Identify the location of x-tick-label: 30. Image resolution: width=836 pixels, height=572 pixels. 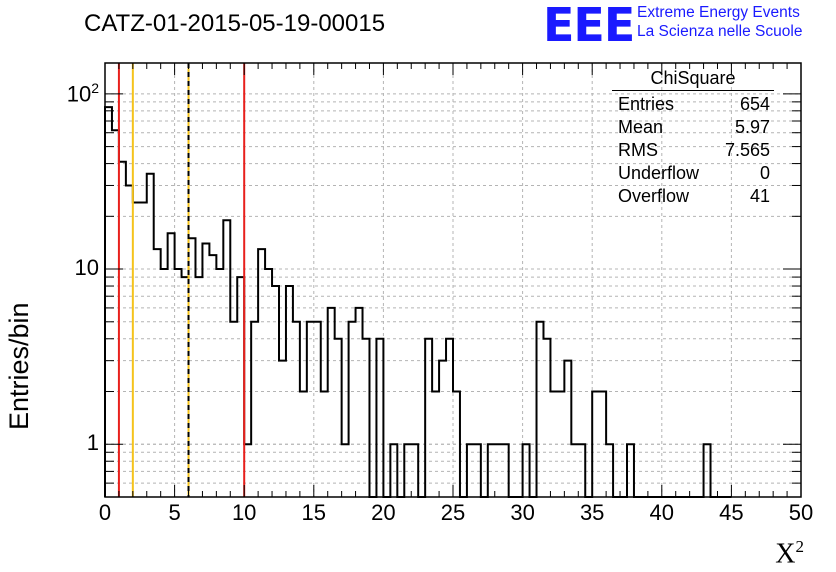
(522, 512).